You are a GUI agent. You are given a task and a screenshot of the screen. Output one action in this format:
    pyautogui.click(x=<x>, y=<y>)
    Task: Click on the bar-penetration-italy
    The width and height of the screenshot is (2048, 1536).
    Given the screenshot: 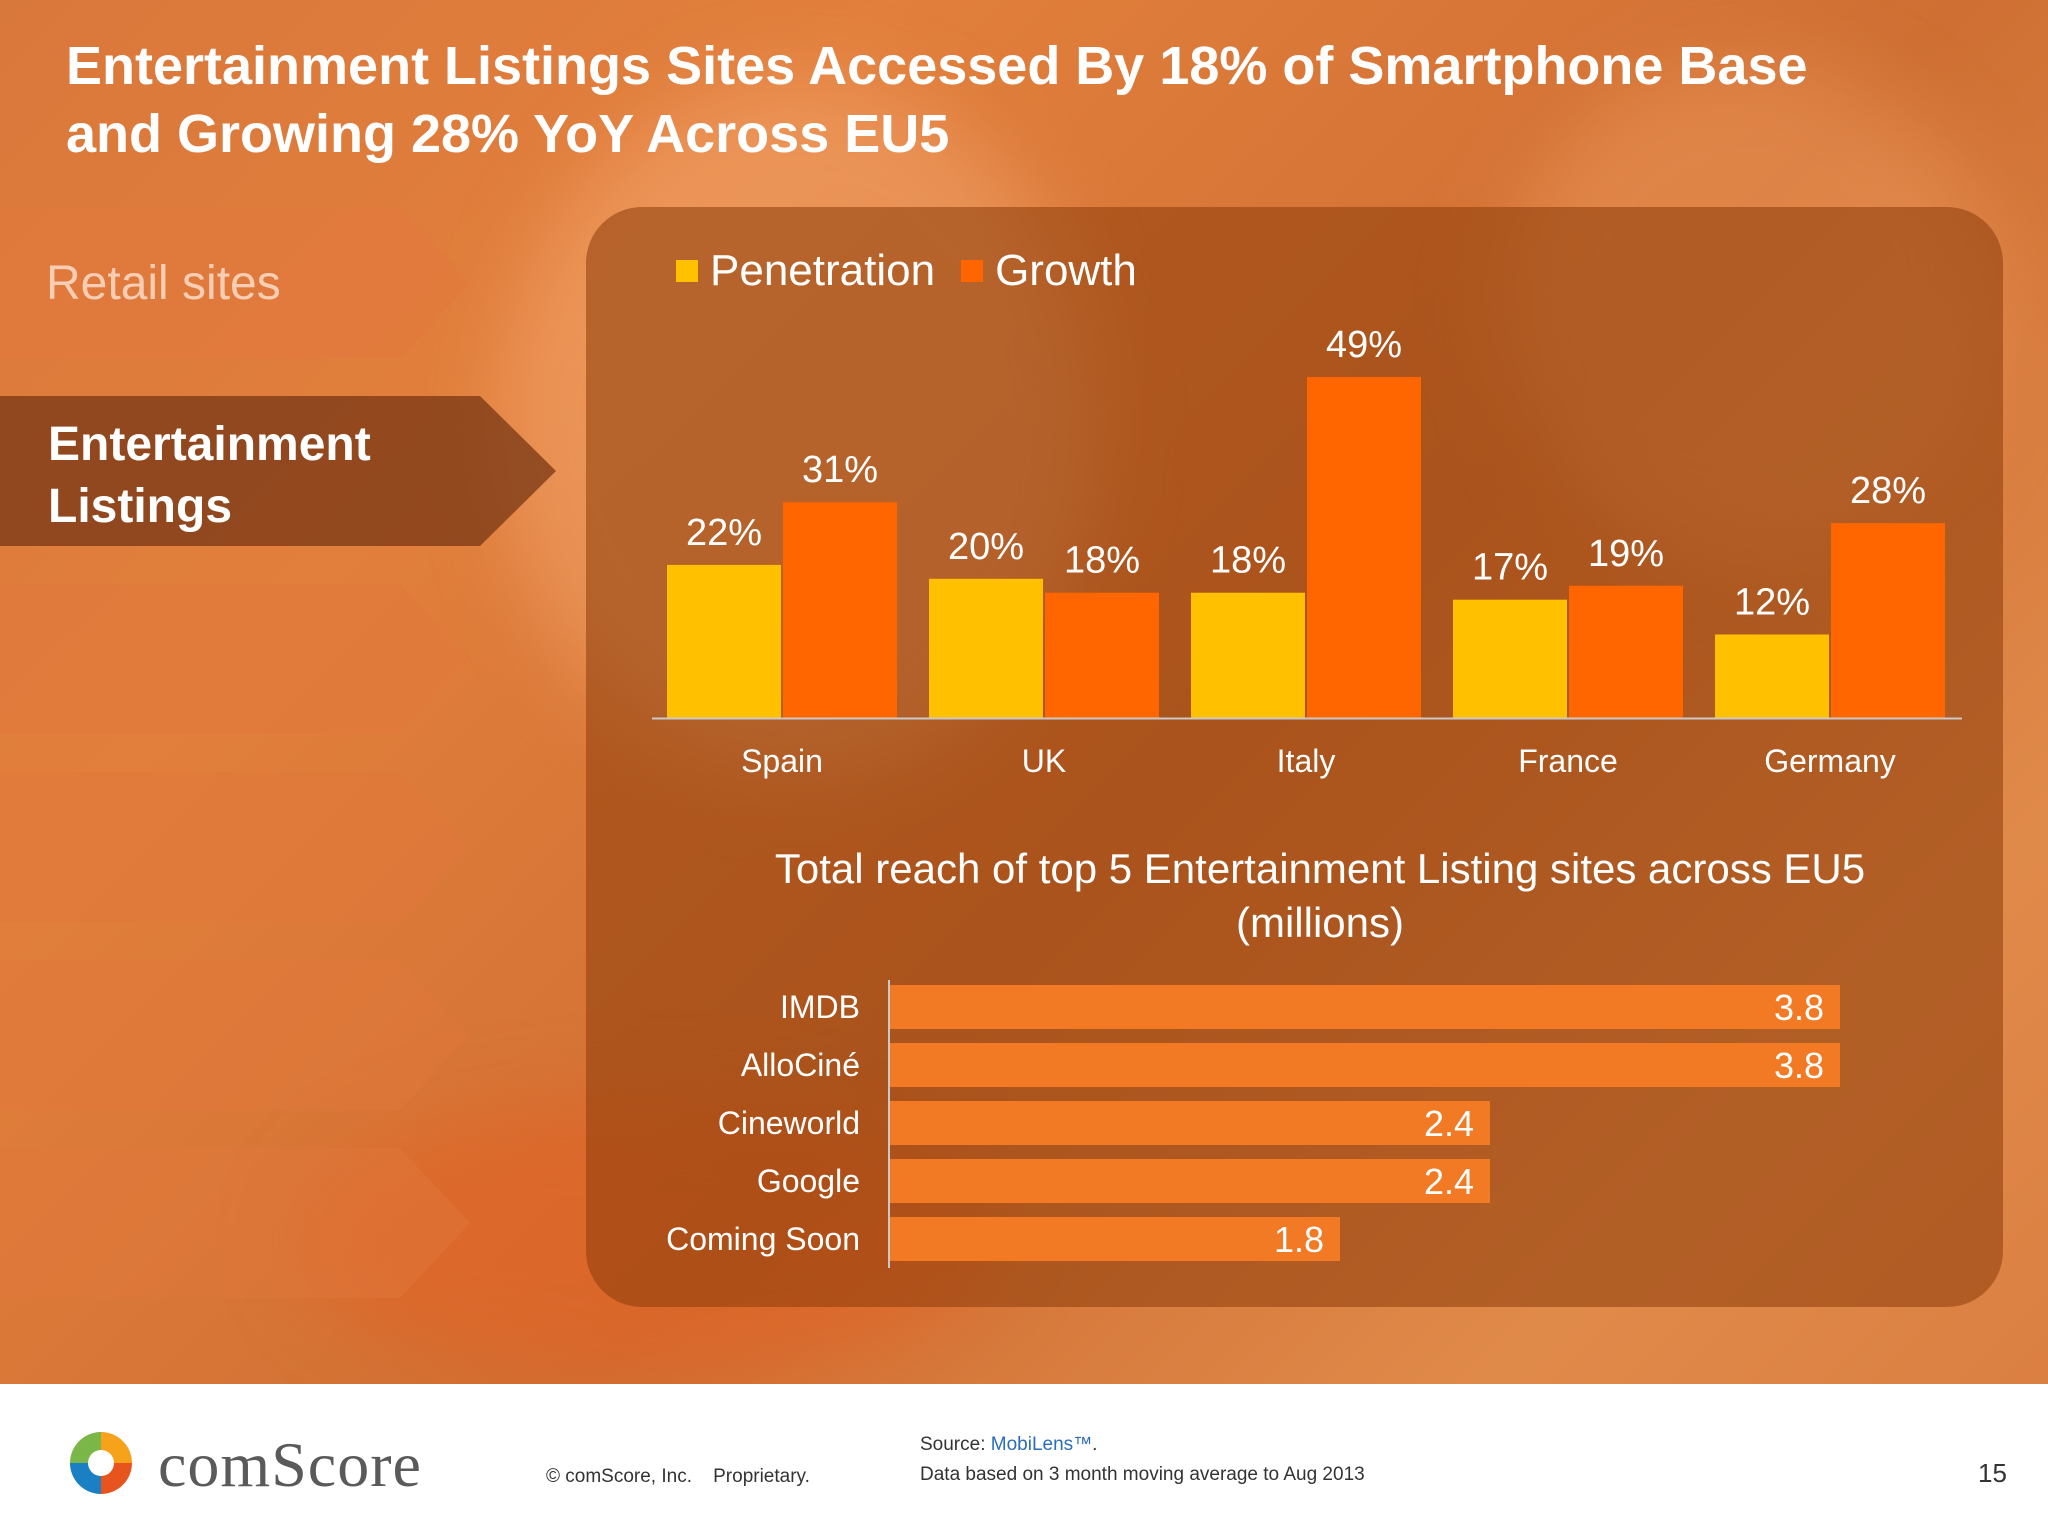 What is the action you would take?
    pyautogui.click(x=1248, y=655)
    